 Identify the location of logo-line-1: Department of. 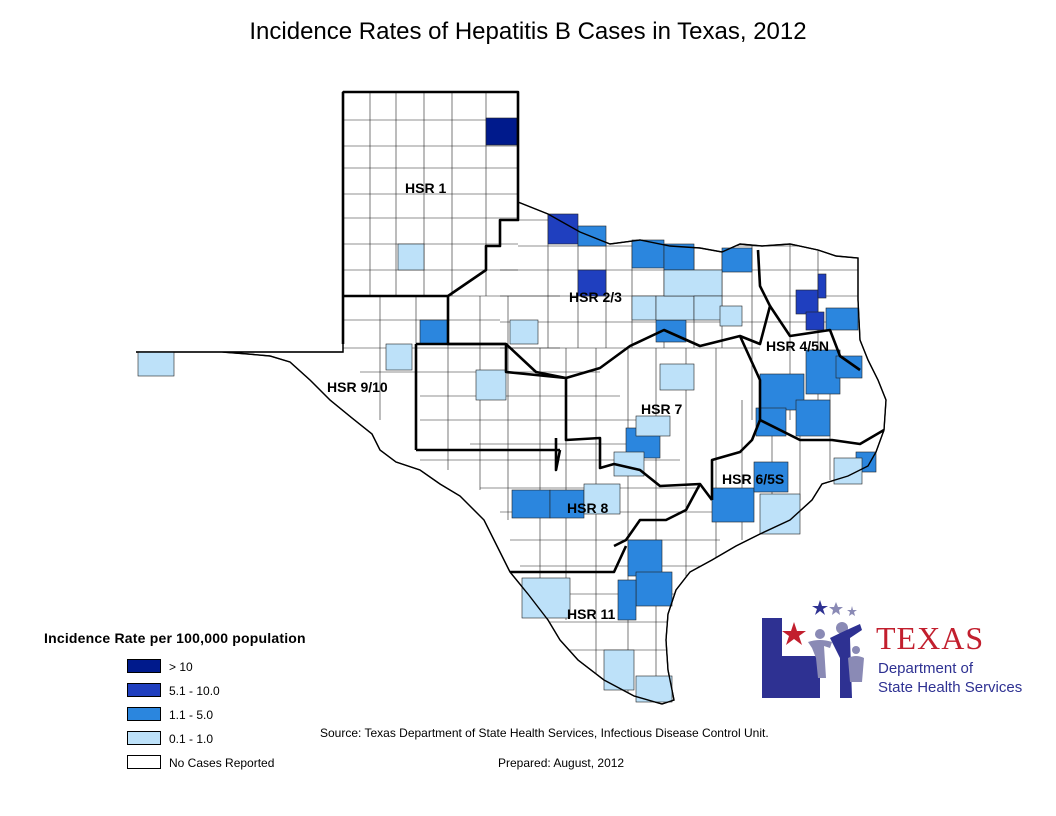
(926, 668).